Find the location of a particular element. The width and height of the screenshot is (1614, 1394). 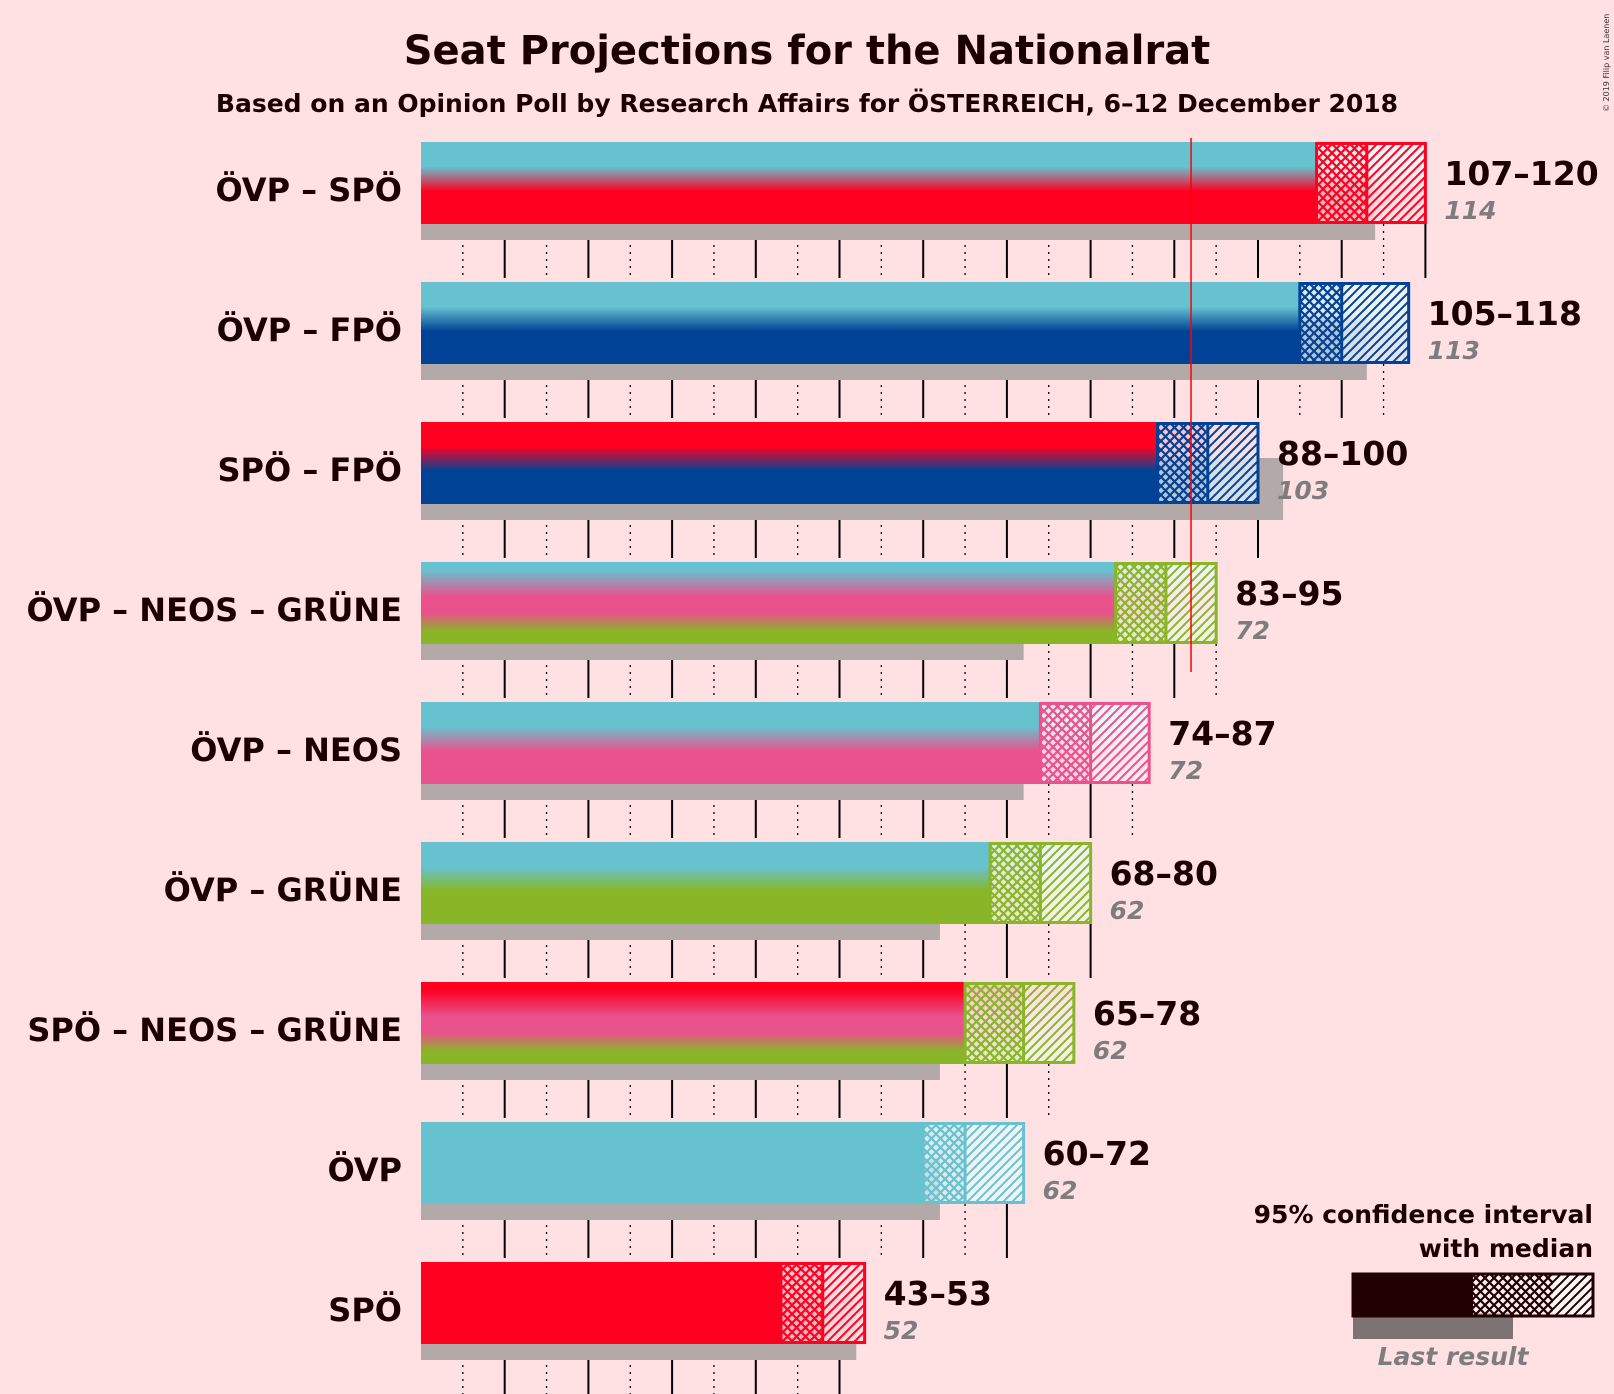

range-label: 65–78 is located at coordinates (1147, 1013).